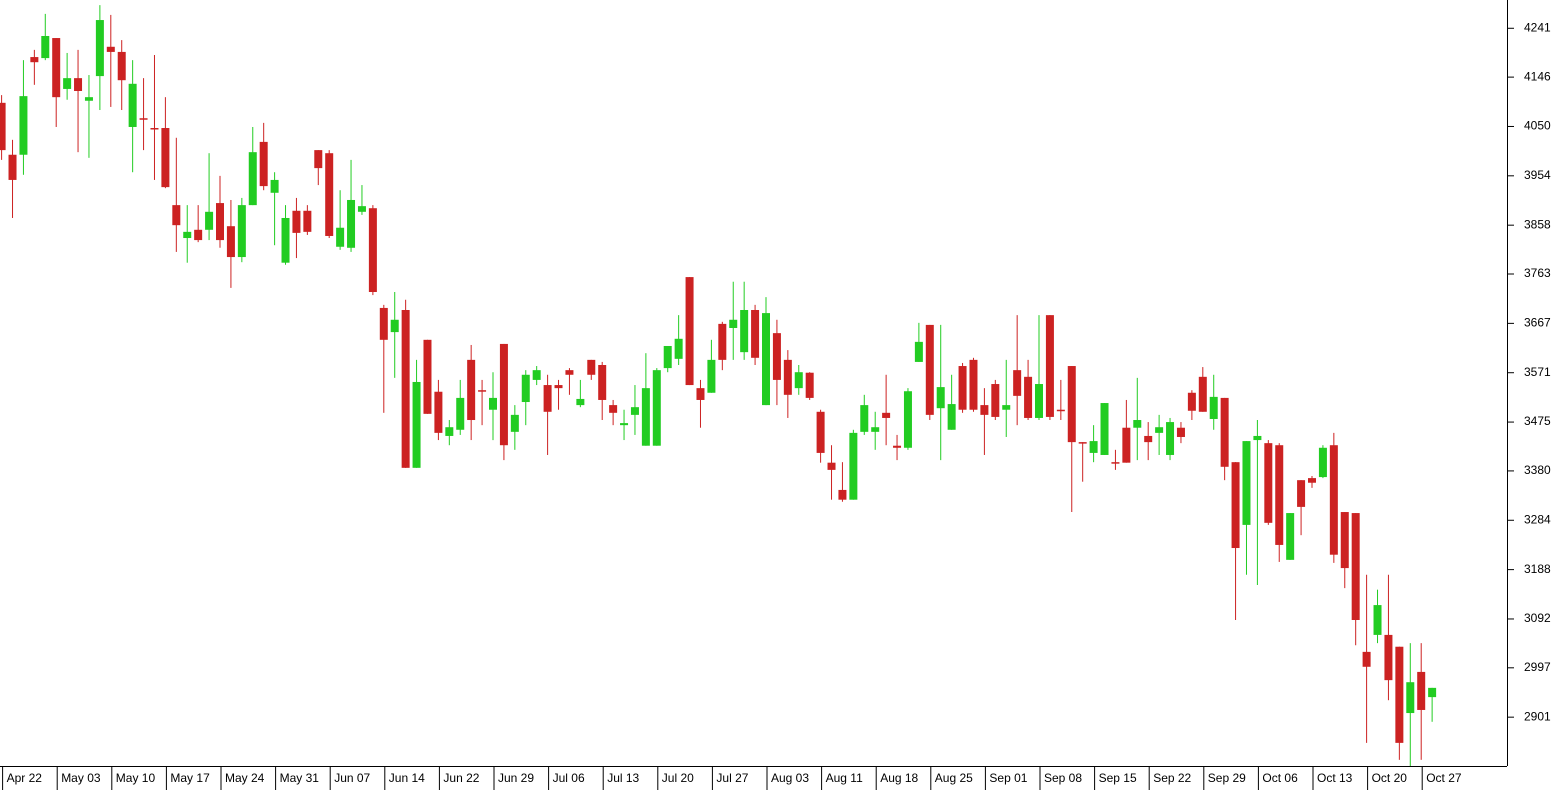 This screenshot has width=1567, height=790. I want to click on y-tick-label: 2997, so click(1537, 667).